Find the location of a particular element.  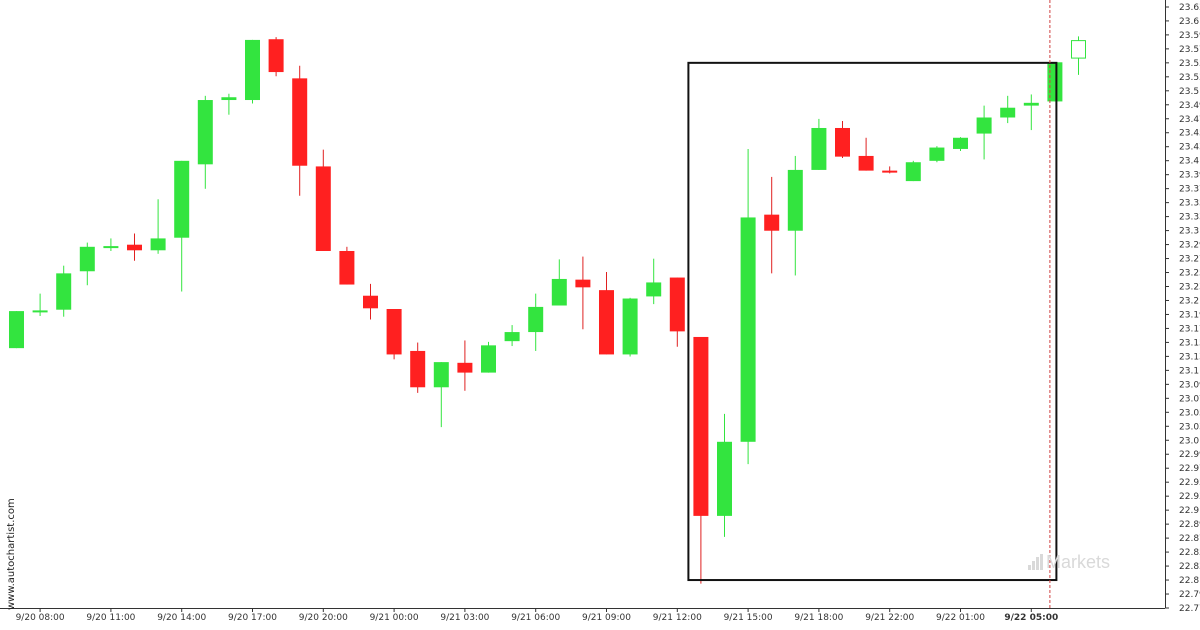

price-tick: 23.5922 is located at coordinates (1182, 36).